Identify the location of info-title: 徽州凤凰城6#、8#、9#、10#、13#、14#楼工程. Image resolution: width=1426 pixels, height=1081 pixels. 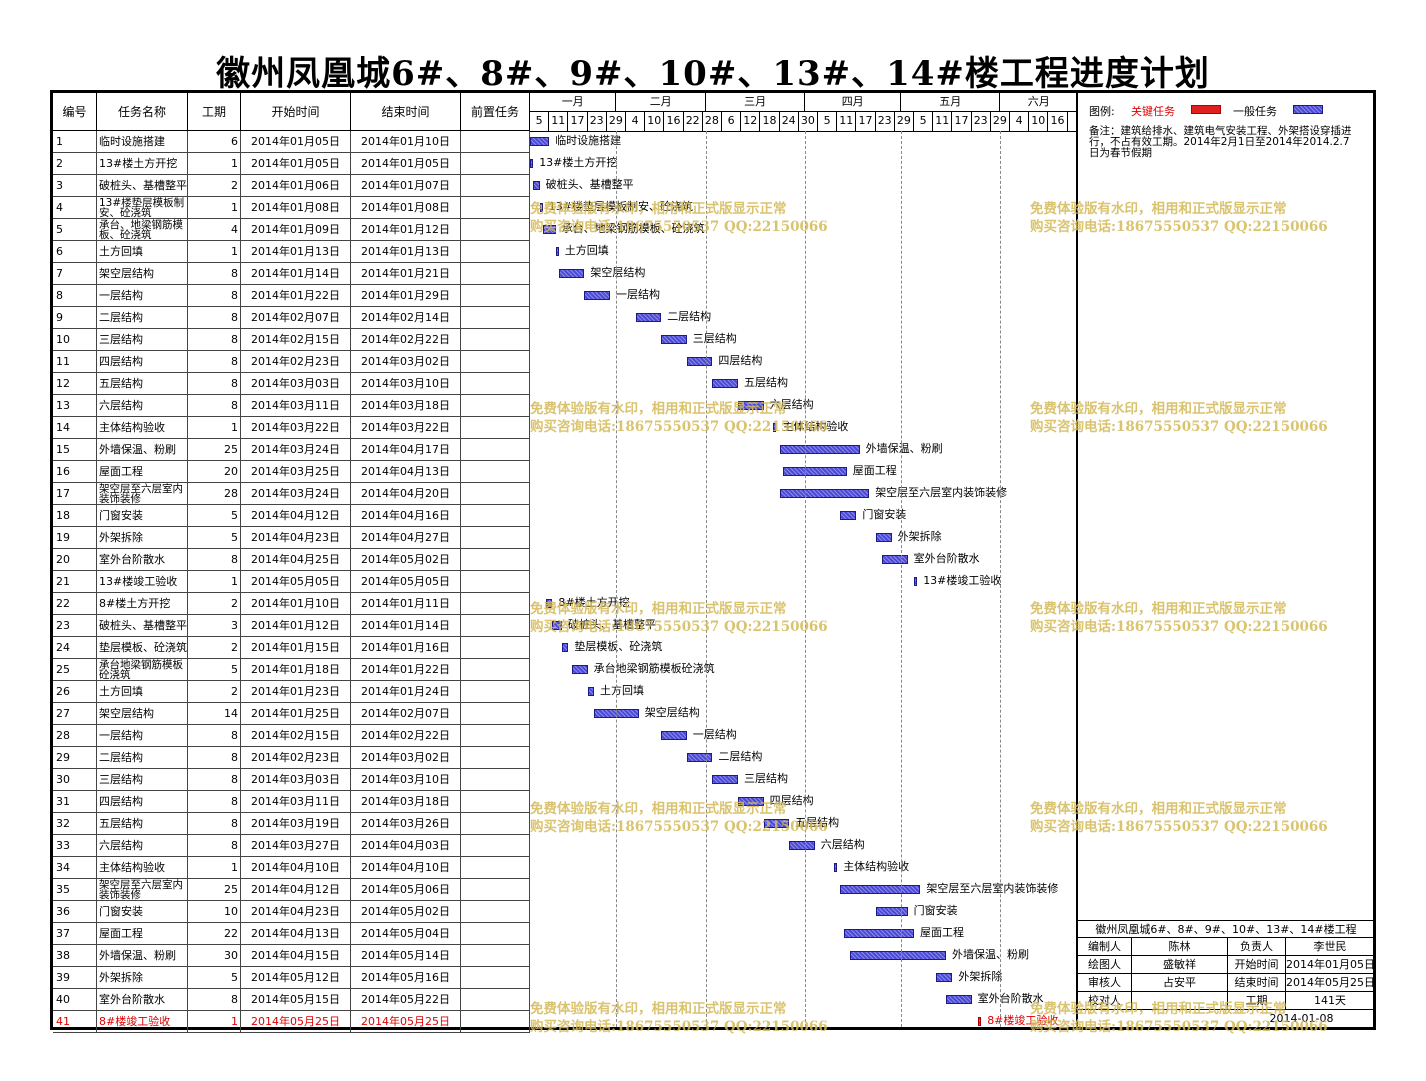
(1226, 929).